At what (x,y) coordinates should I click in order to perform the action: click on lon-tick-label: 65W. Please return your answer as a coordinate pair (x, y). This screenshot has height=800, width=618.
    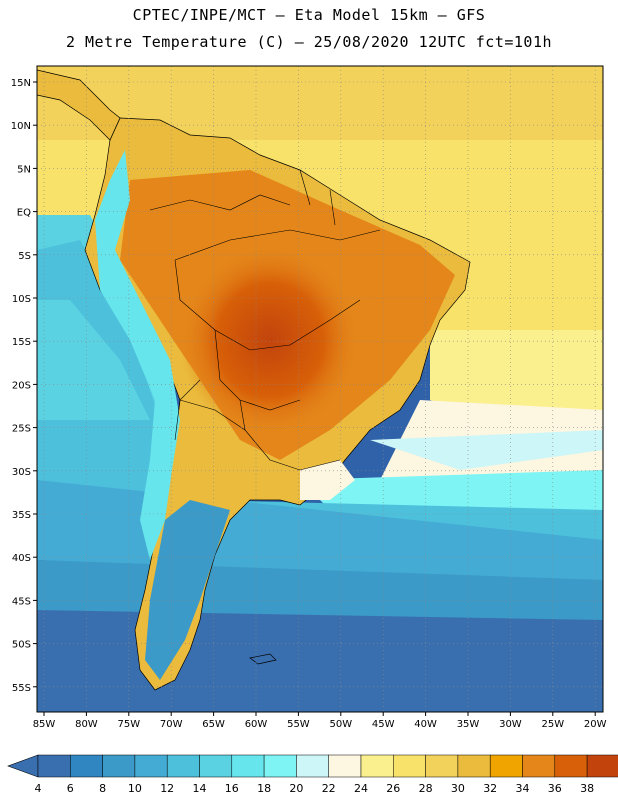
    Looking at the image, I should click on (213, 724).